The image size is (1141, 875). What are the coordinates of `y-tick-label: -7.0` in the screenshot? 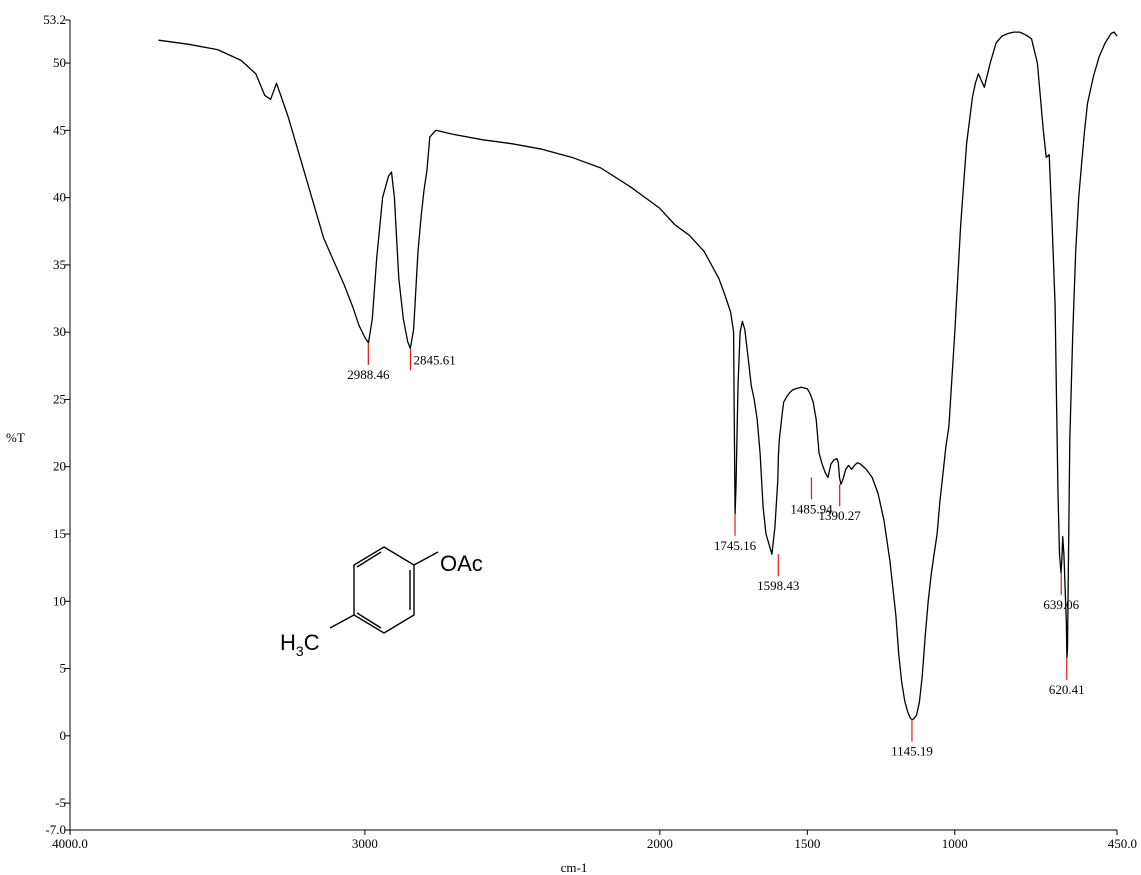 It's located at (55, 829).